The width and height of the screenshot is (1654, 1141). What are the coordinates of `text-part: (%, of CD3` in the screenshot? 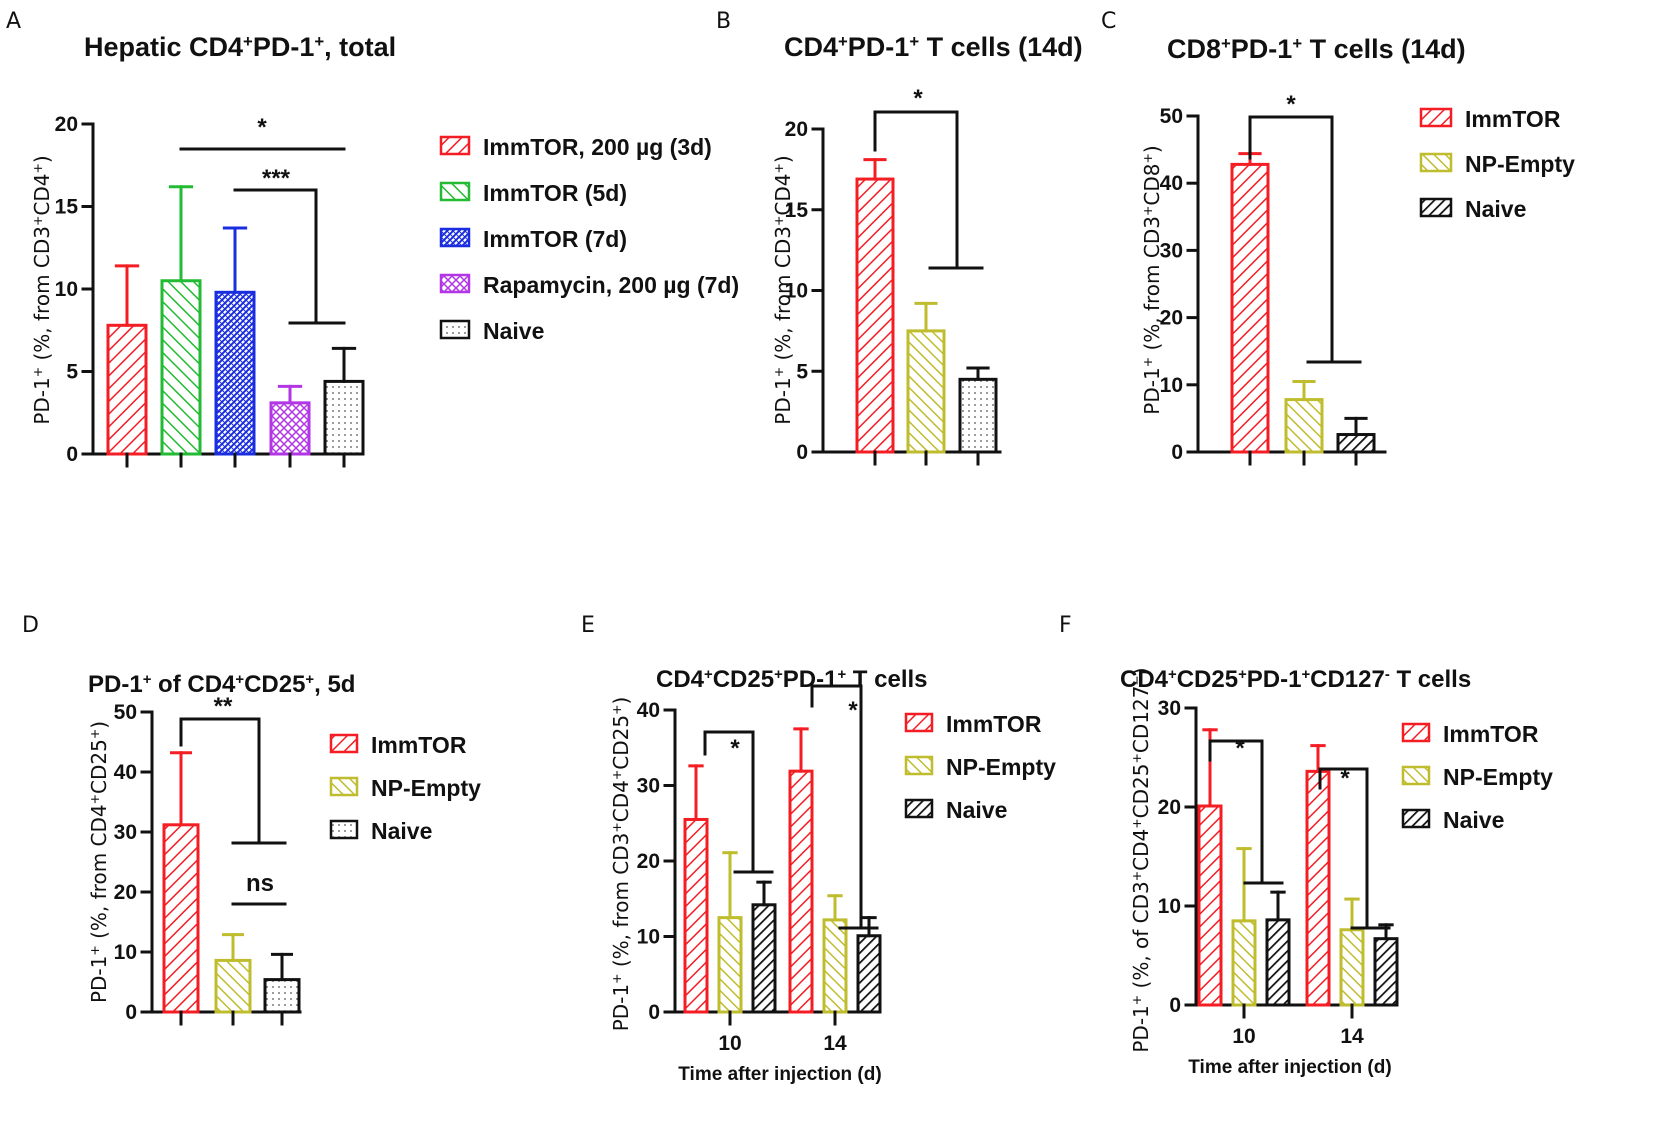 It's located at (1141, 938).